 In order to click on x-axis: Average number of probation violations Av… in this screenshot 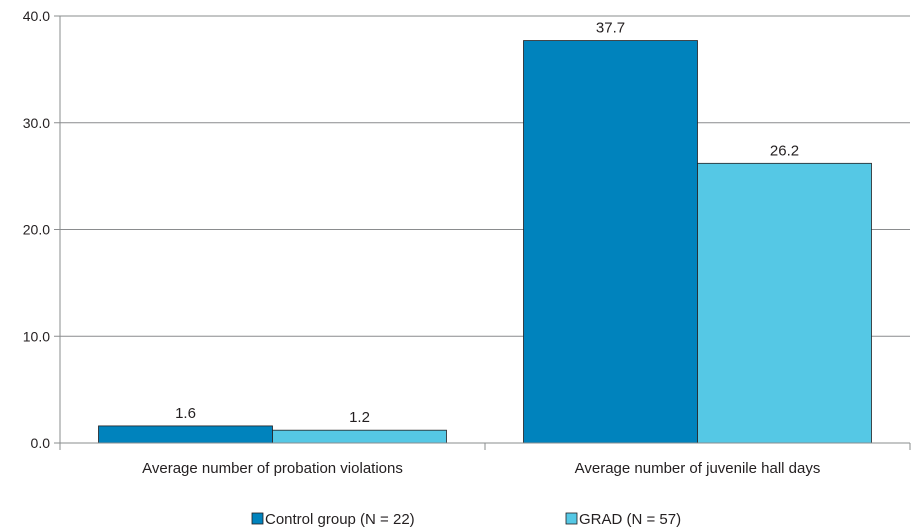, I will do `click(485, 459)`.